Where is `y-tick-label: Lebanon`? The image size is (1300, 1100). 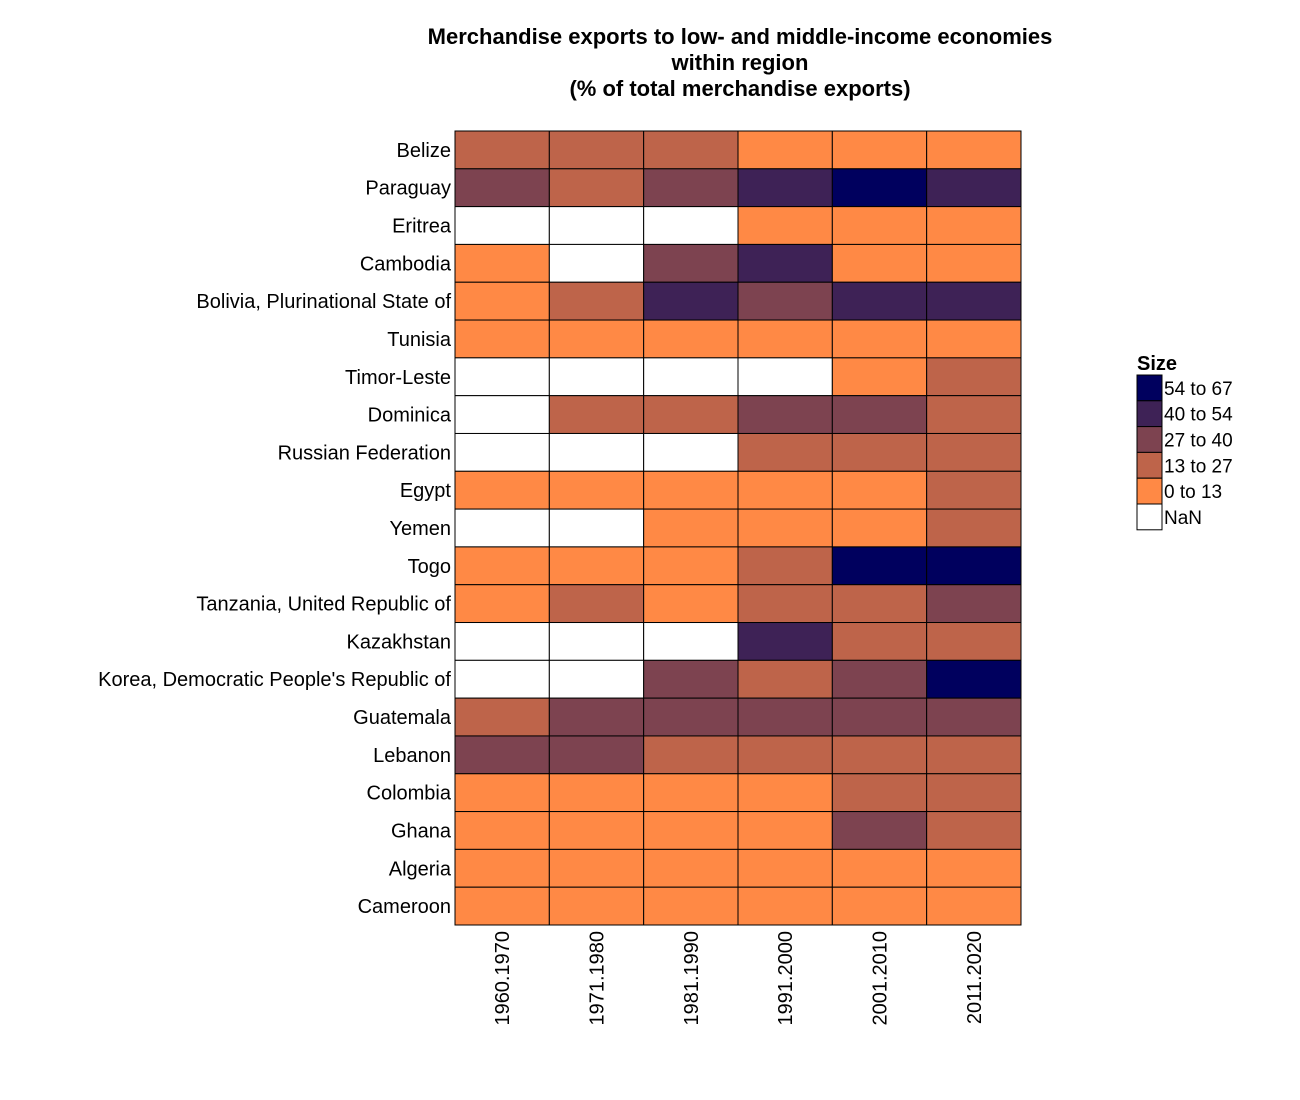
y-tick-label: Lebanon is located at coordinates (412, 756).